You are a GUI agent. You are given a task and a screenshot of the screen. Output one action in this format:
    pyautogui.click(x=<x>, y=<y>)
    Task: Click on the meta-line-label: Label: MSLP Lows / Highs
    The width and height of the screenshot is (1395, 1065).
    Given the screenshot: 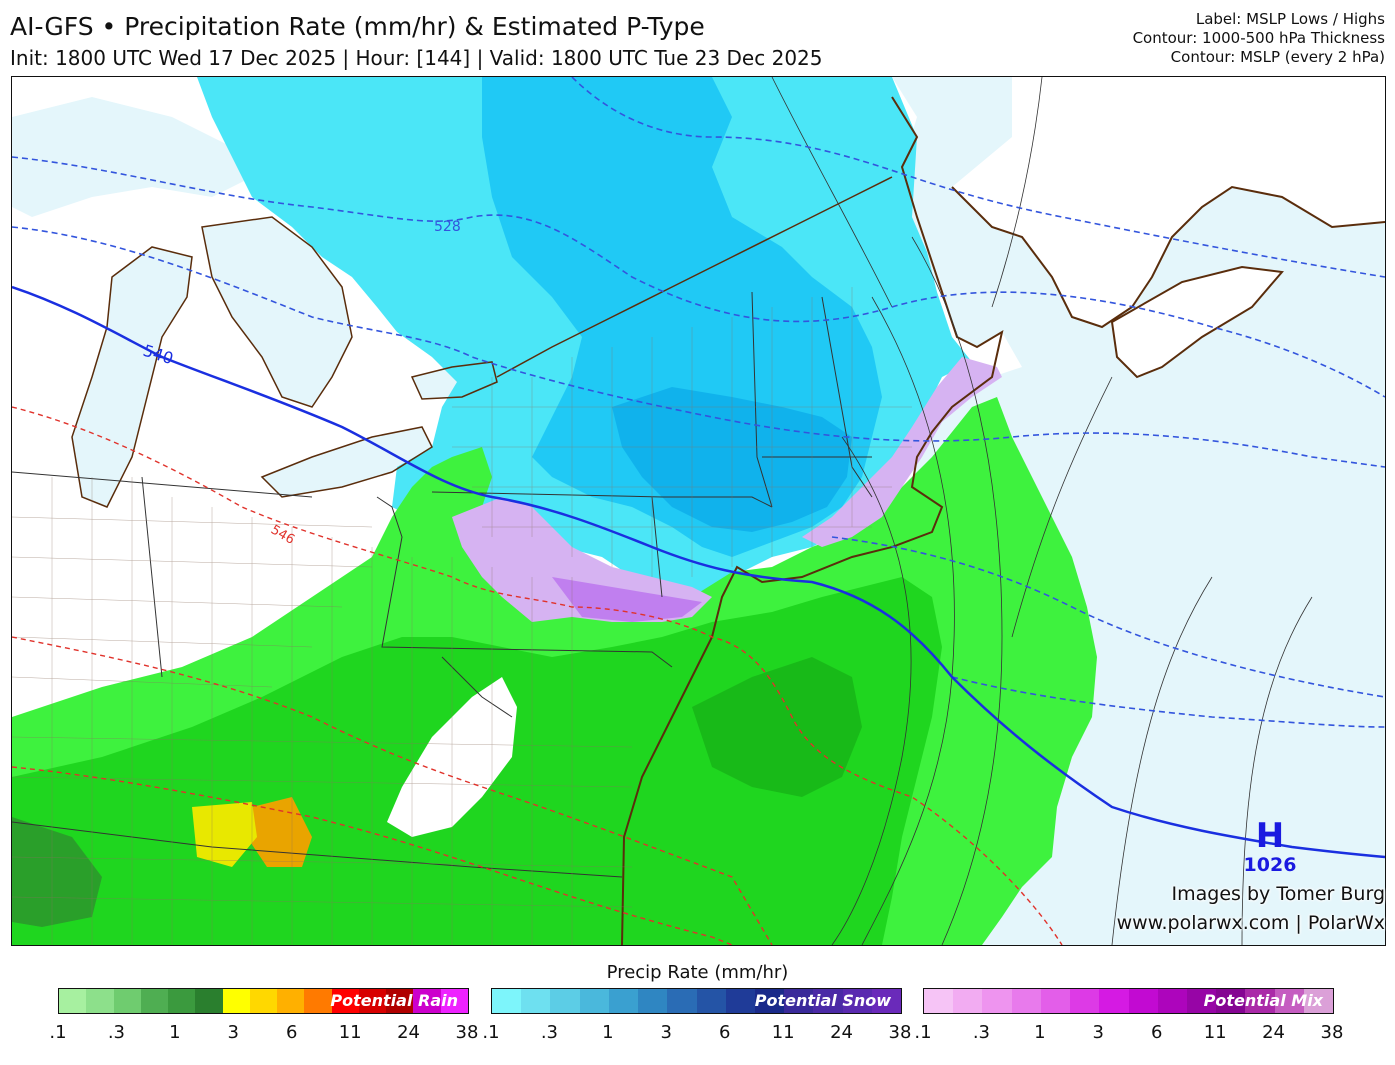 What is the action you would take?
    pyautogui.click(x=1290, y=19)
    